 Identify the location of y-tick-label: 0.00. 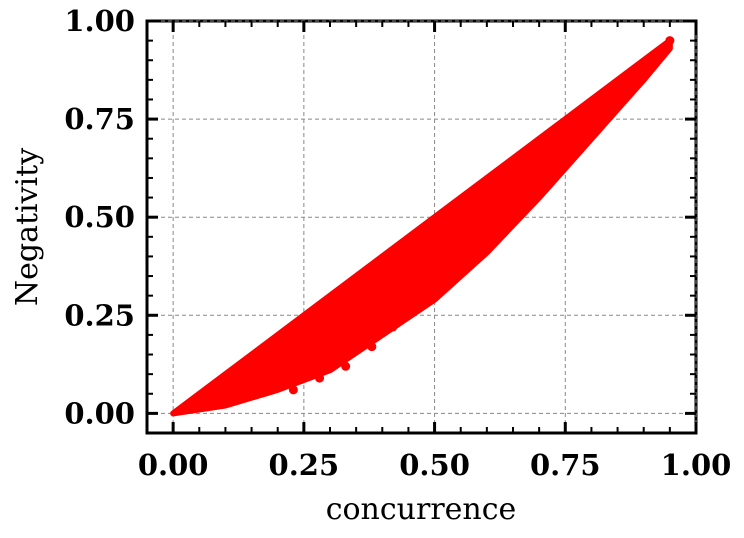
(99, 413).